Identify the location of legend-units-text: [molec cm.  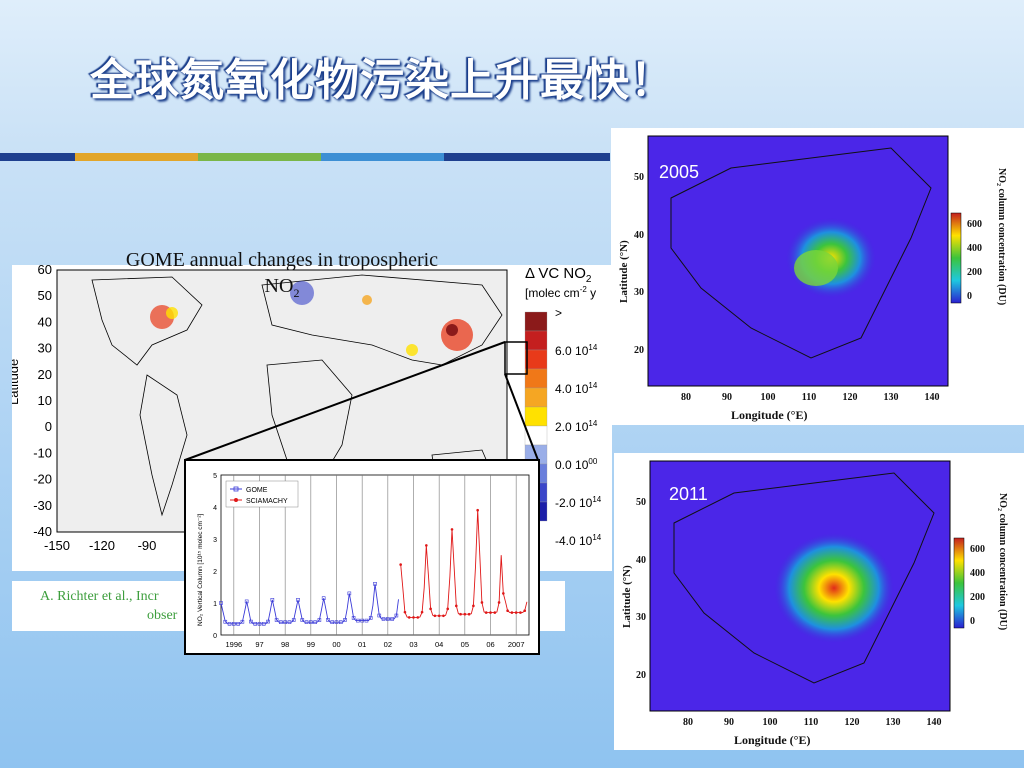
(552, 293).